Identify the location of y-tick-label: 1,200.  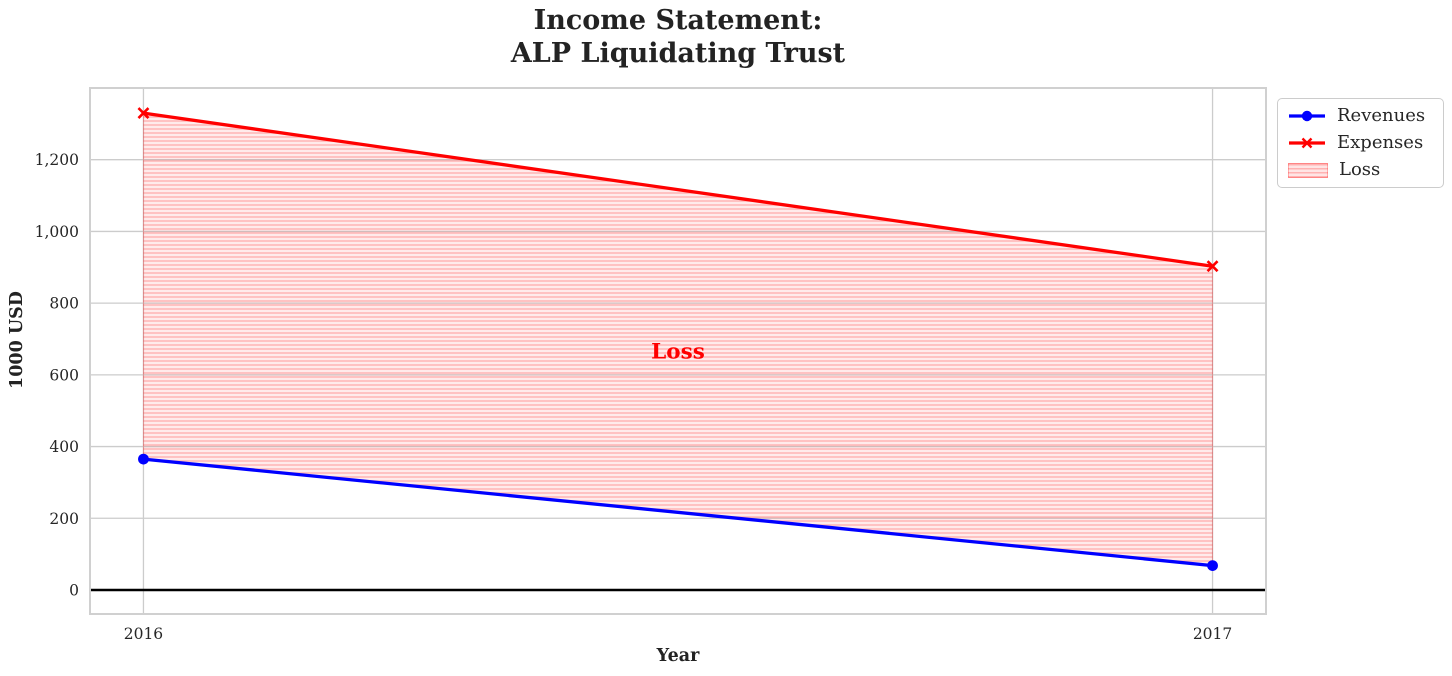
(57, 160).